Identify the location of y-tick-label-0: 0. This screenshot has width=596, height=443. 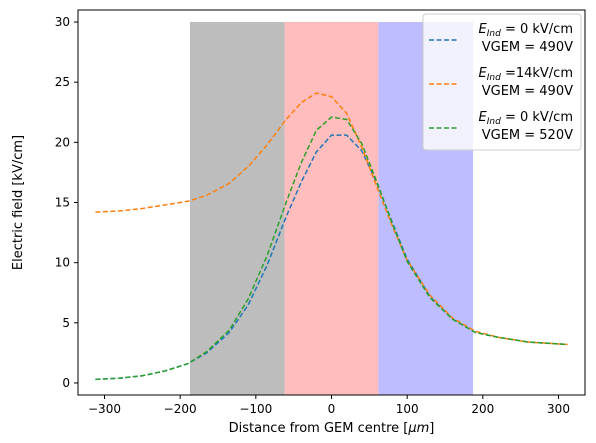
(66, 383).